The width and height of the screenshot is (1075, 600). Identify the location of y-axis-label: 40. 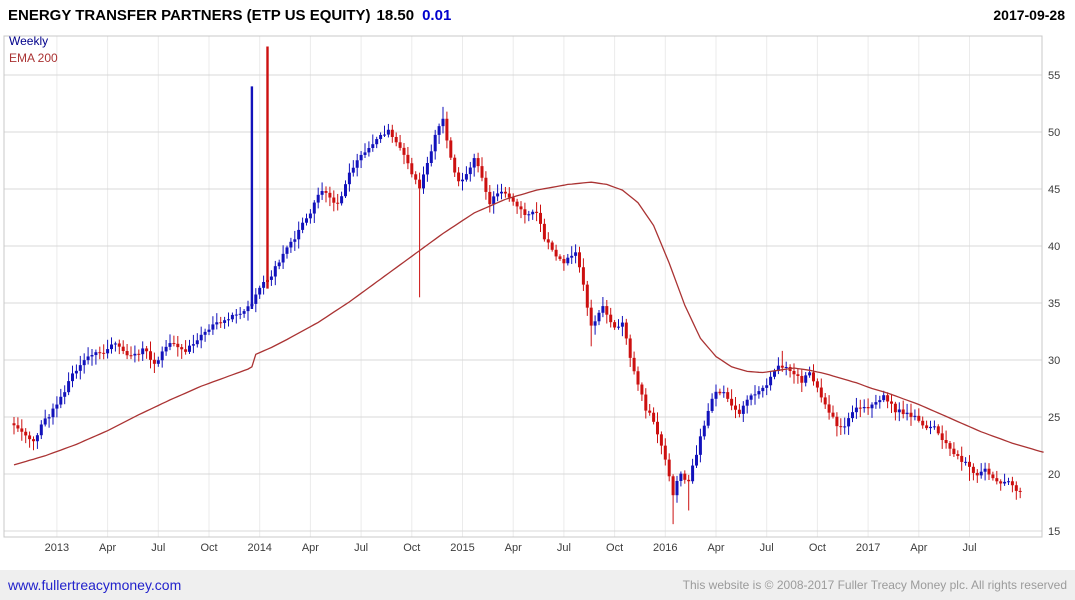
(1054, 247).